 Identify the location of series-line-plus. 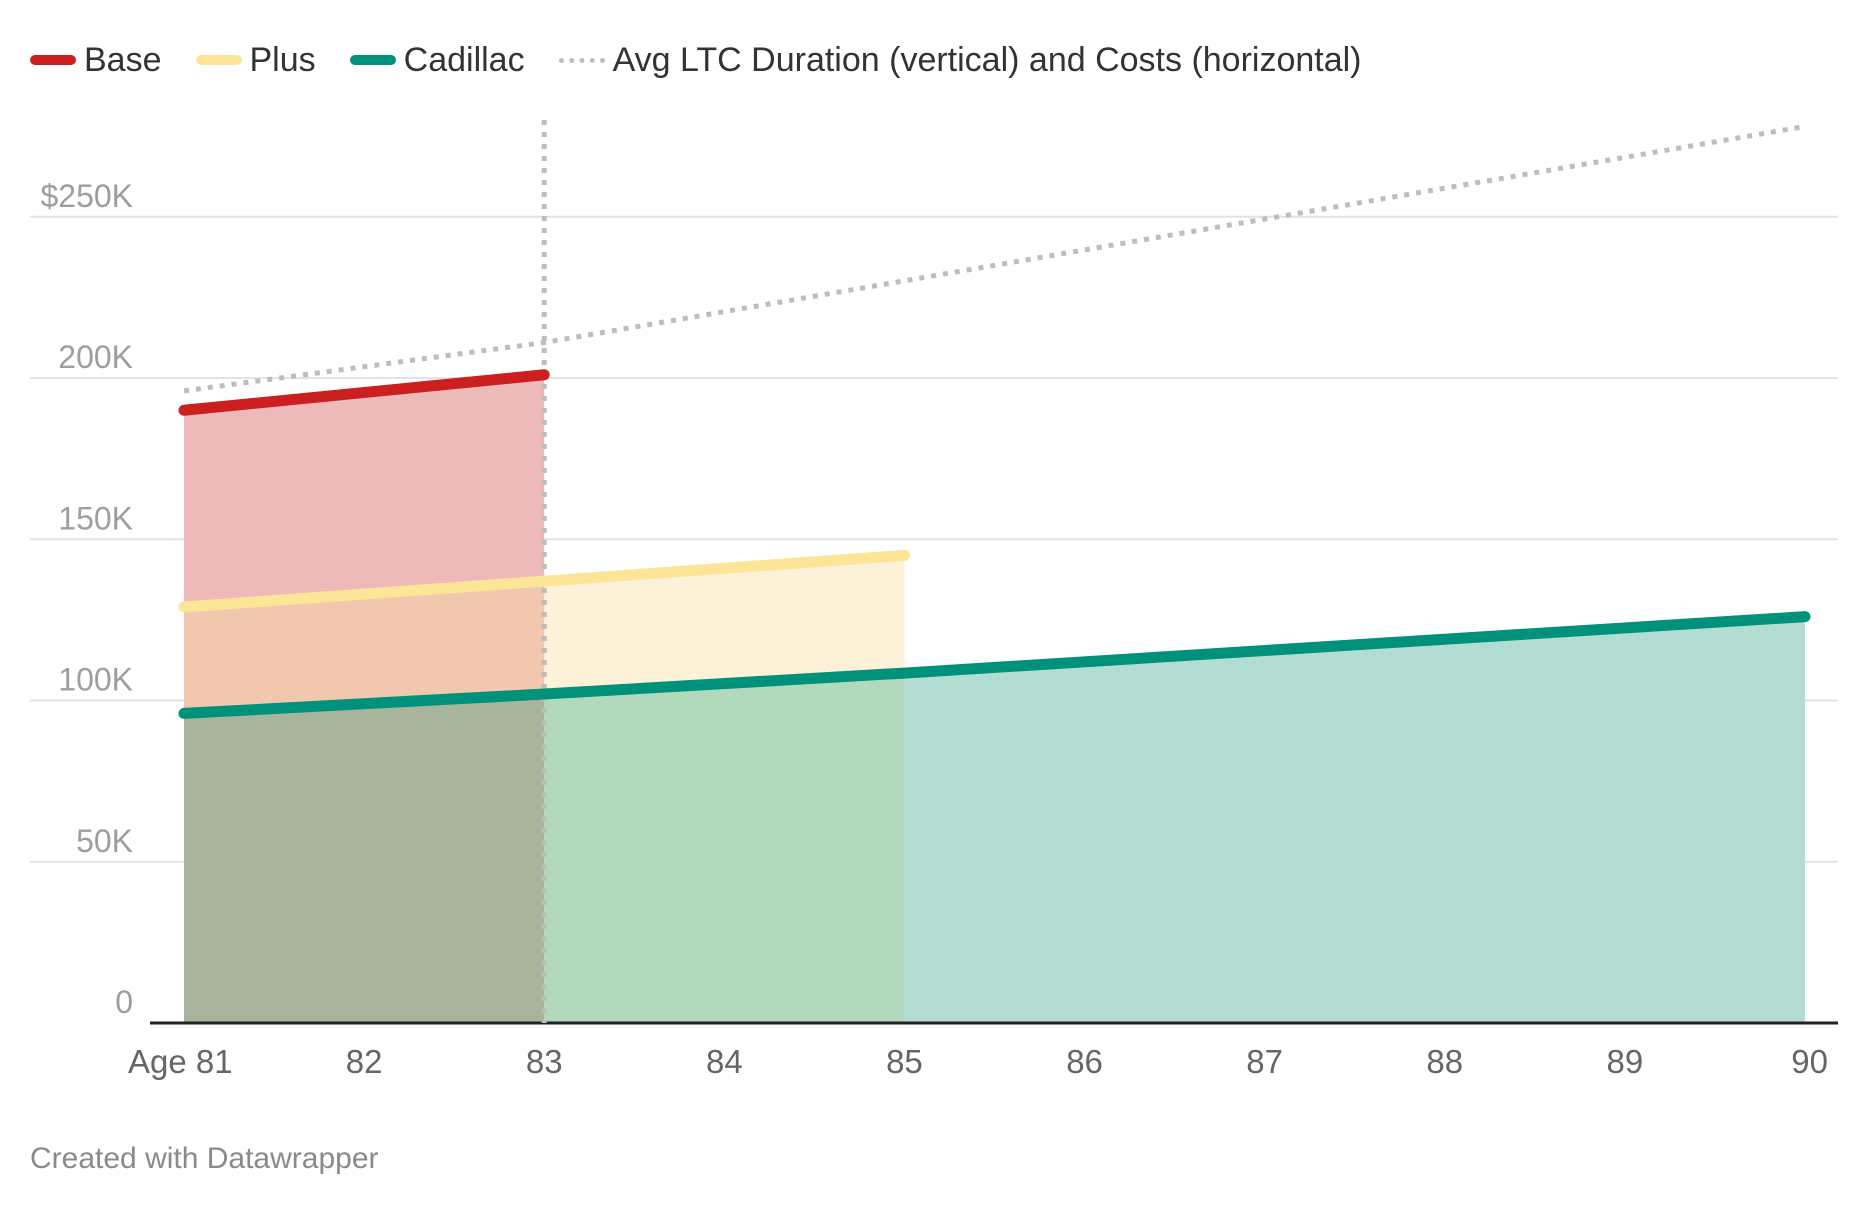
(544, 581).